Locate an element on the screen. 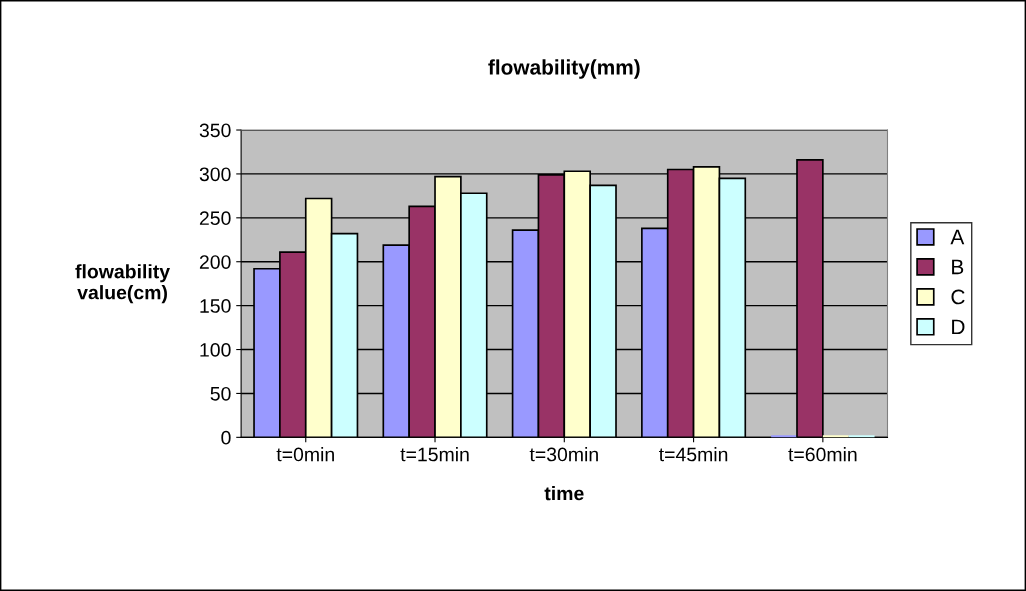 The width and height of the screenshot is (1026, 591). x-tick-label: t=60min is located at coordinates (822, 454).